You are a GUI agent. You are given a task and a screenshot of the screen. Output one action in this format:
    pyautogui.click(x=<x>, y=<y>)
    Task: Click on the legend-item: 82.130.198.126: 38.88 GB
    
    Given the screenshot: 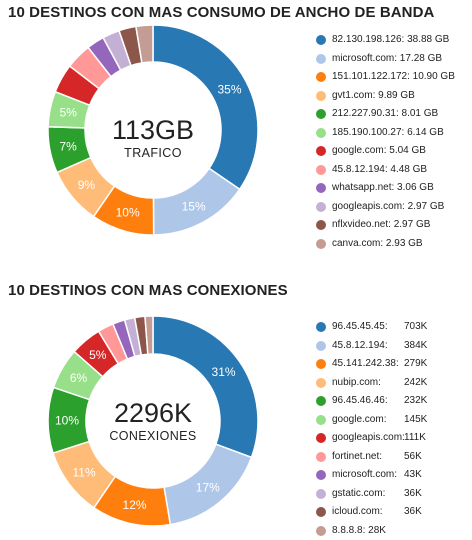 What is the action you would take?
    pyautogui.click(x=384, y=40)
    